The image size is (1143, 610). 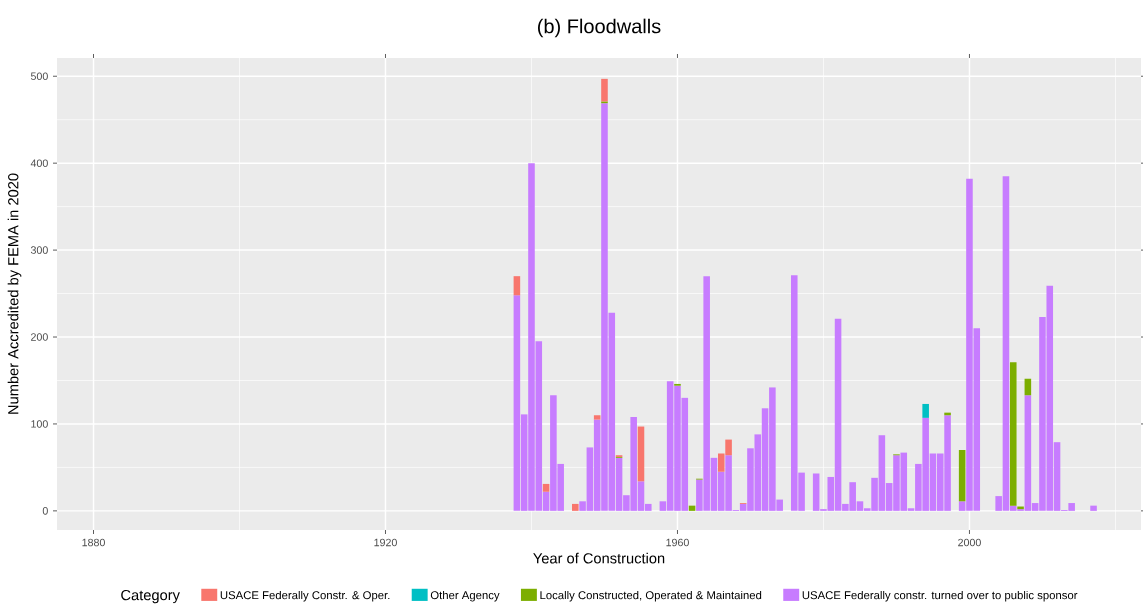 I want to click on x-tick-label: 1920, so click(x=385, y=542).